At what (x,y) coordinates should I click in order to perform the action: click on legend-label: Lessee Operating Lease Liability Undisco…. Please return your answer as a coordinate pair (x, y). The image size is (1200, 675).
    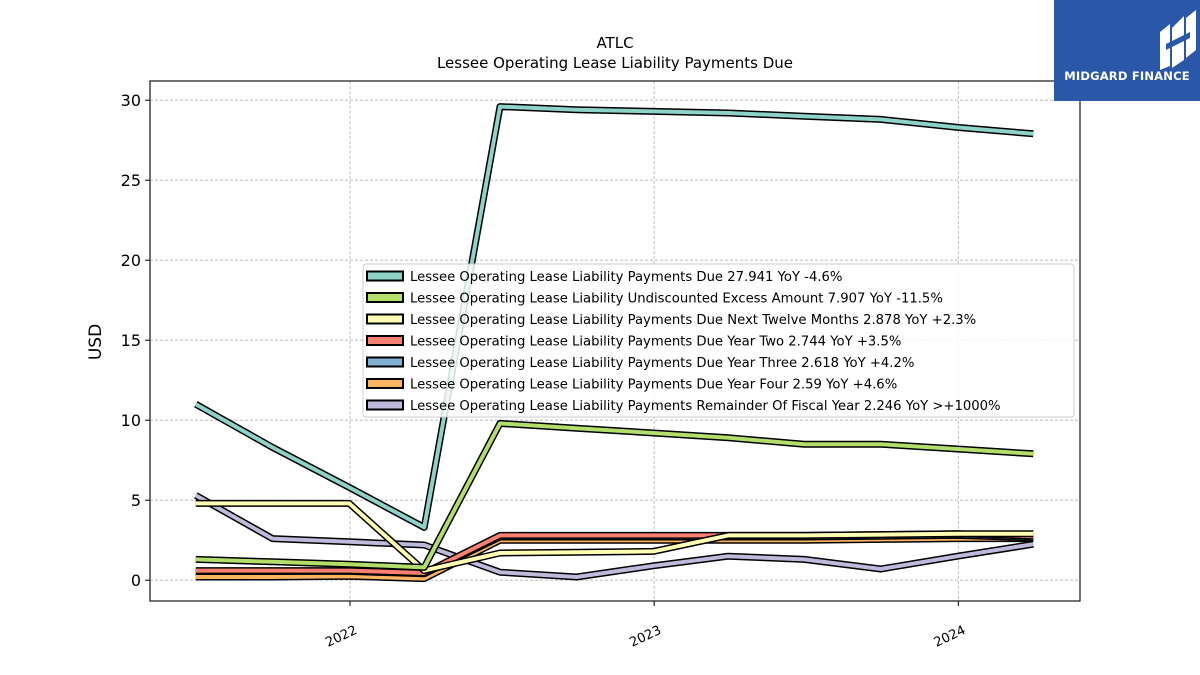
    Looking at the image, I should click on (676, 299).